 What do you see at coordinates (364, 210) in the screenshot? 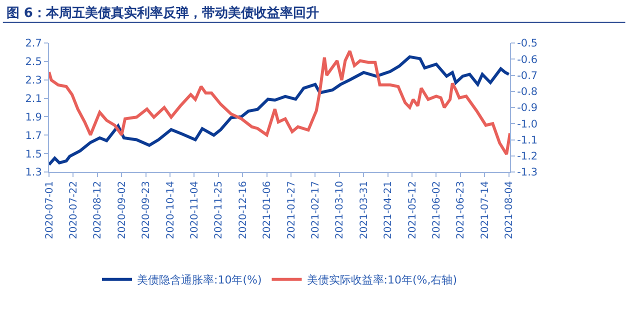
I see `x-tick-label: 2021-03-31` at bounding box center [364, 210].